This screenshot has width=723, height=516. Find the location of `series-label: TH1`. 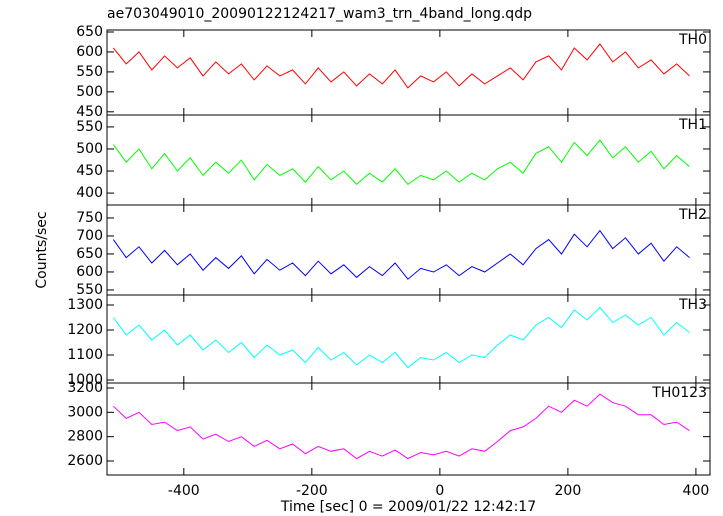

series-label: TH1 is located at coordinates (692, 125).